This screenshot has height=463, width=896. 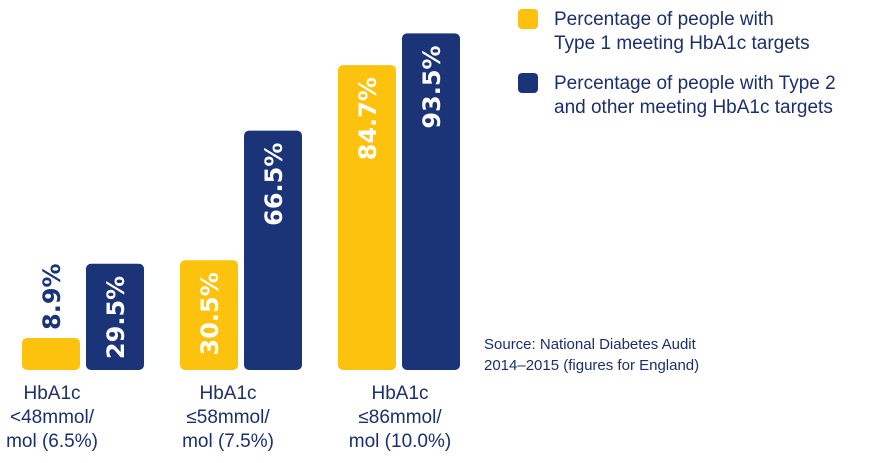 I want to click on category-label-2-line-2: ≤58mmol/, so click(x=228, y=417).